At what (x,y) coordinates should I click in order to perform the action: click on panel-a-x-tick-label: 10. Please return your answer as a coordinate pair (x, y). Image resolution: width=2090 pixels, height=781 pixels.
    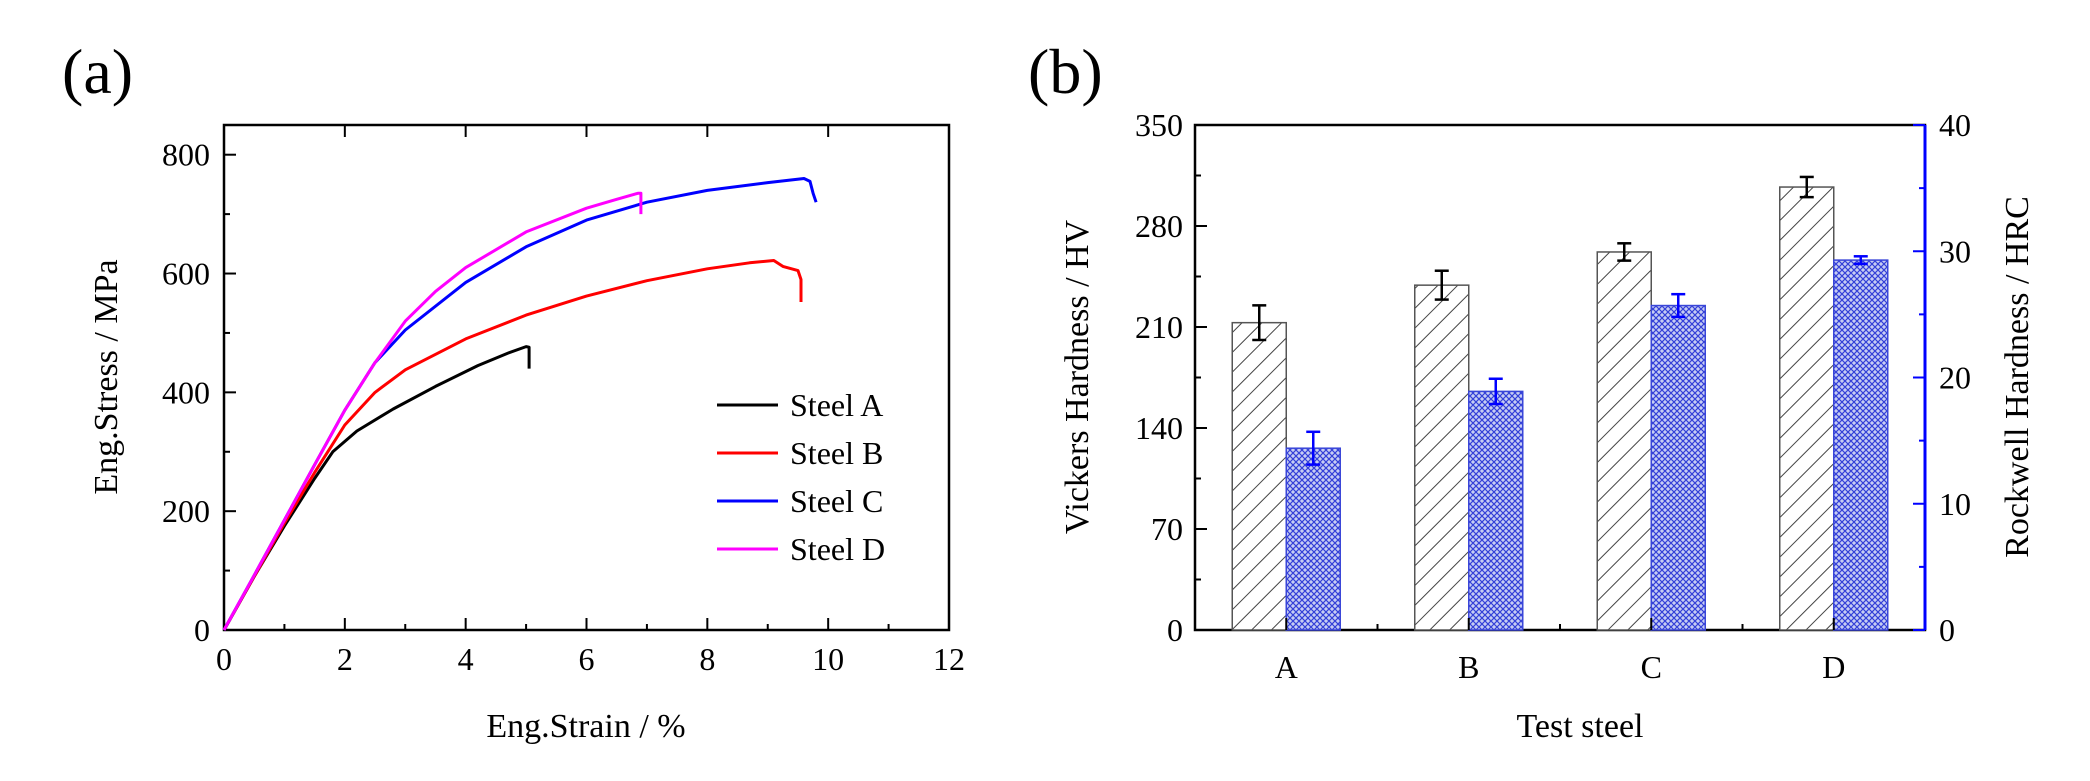
    Looking at the image, I should click on (828, 659).